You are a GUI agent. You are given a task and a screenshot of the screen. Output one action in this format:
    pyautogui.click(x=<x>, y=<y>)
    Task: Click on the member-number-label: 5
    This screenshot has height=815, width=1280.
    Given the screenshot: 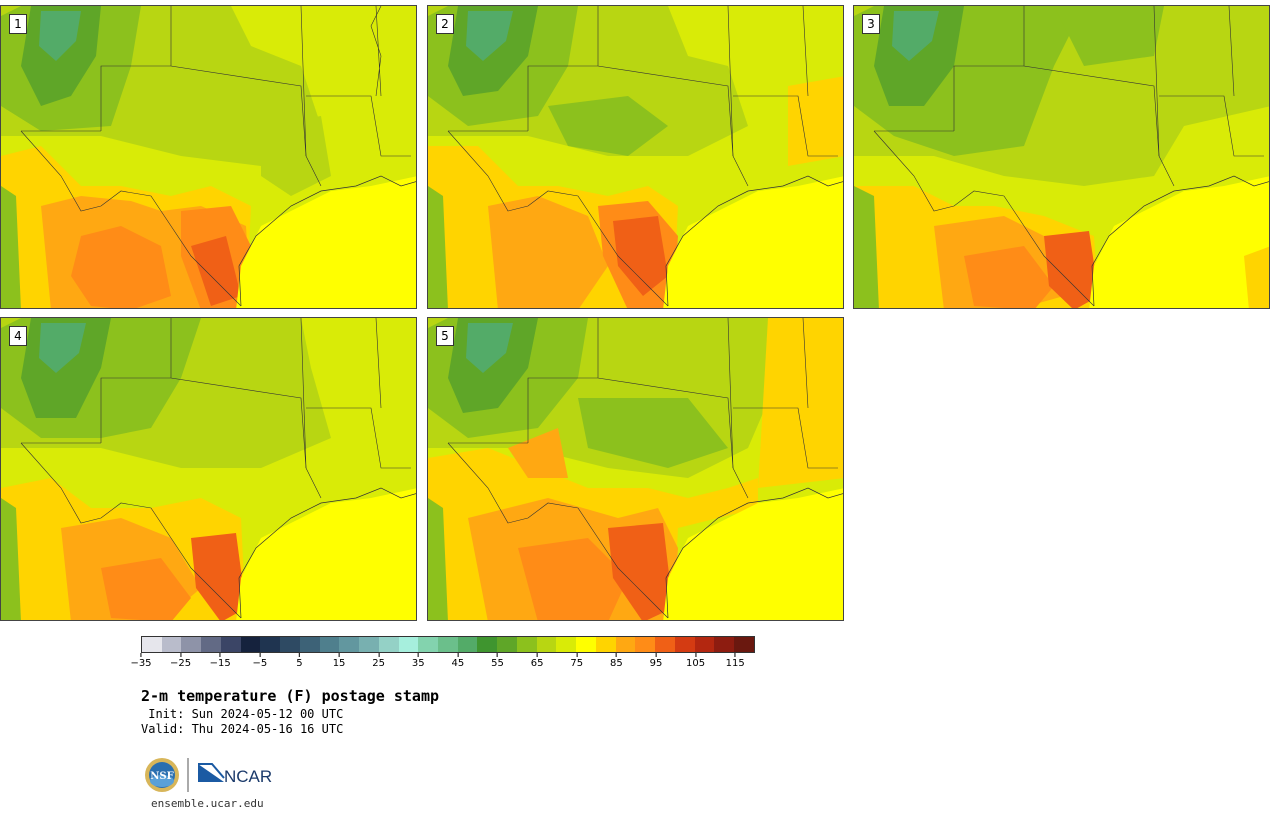 What is the action you would take?
    pyautogui.click(x=445, y=336)
    